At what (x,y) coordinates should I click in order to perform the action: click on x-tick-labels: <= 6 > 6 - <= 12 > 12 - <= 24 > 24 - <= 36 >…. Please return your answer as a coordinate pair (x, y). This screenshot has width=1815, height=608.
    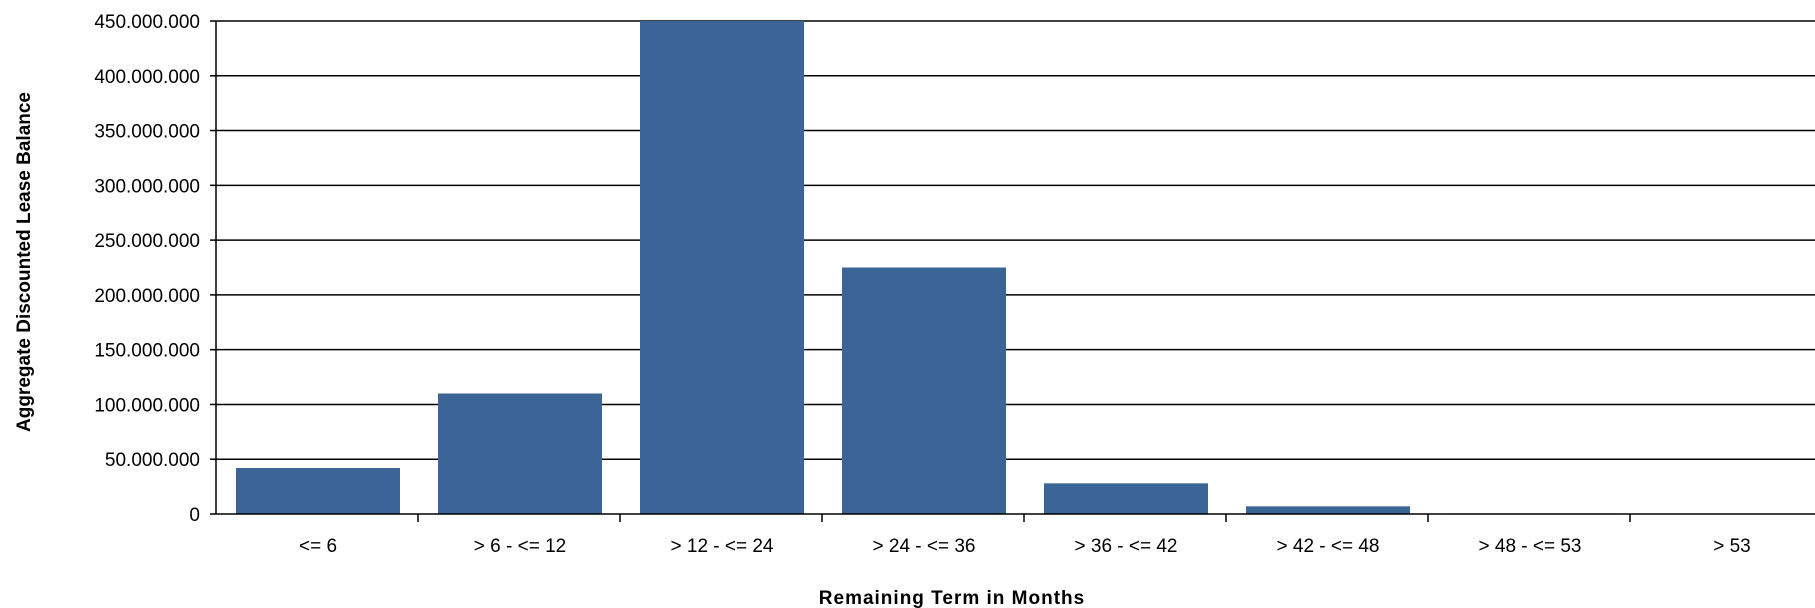
    Looking at the image, I should click on (1025, 535).